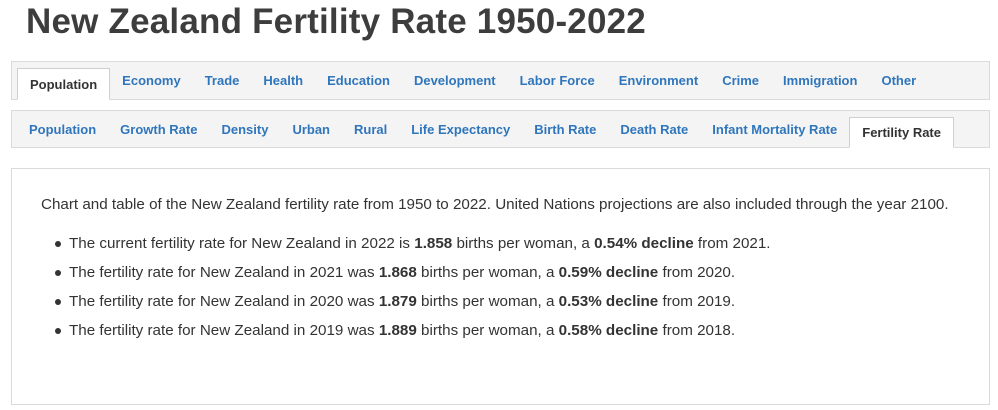  What do you see at coordinates (358, 80) in the screenshot?
I see `tab-education: Education` at bounding box center [358, 80].